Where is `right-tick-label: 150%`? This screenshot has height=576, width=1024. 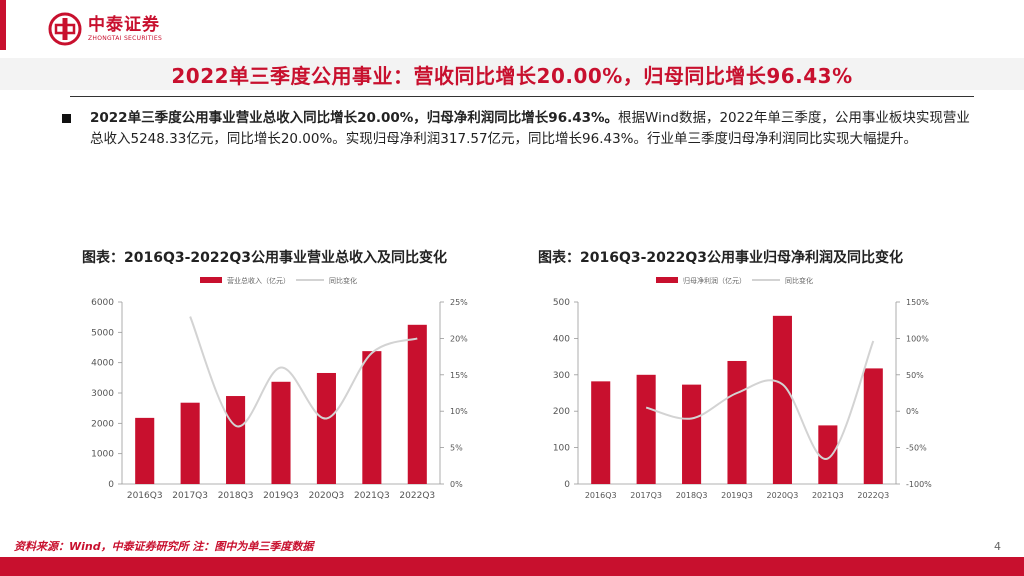 right-tick-label: 150% is located at coordinates (917, 302).